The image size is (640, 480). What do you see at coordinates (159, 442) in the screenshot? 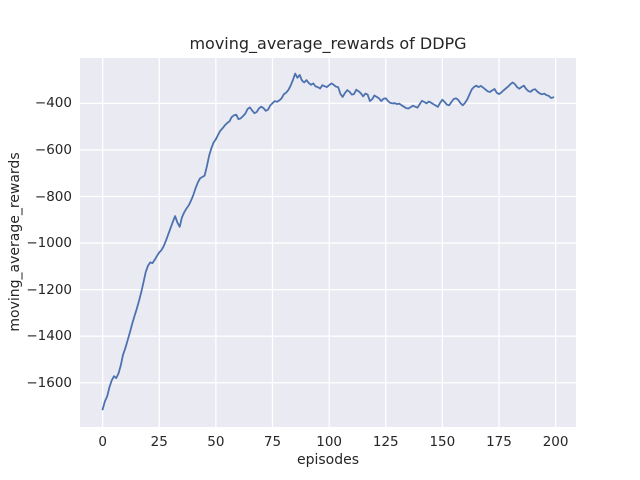
I see `x-tick-label: 25` at bounding box center [159, 442].